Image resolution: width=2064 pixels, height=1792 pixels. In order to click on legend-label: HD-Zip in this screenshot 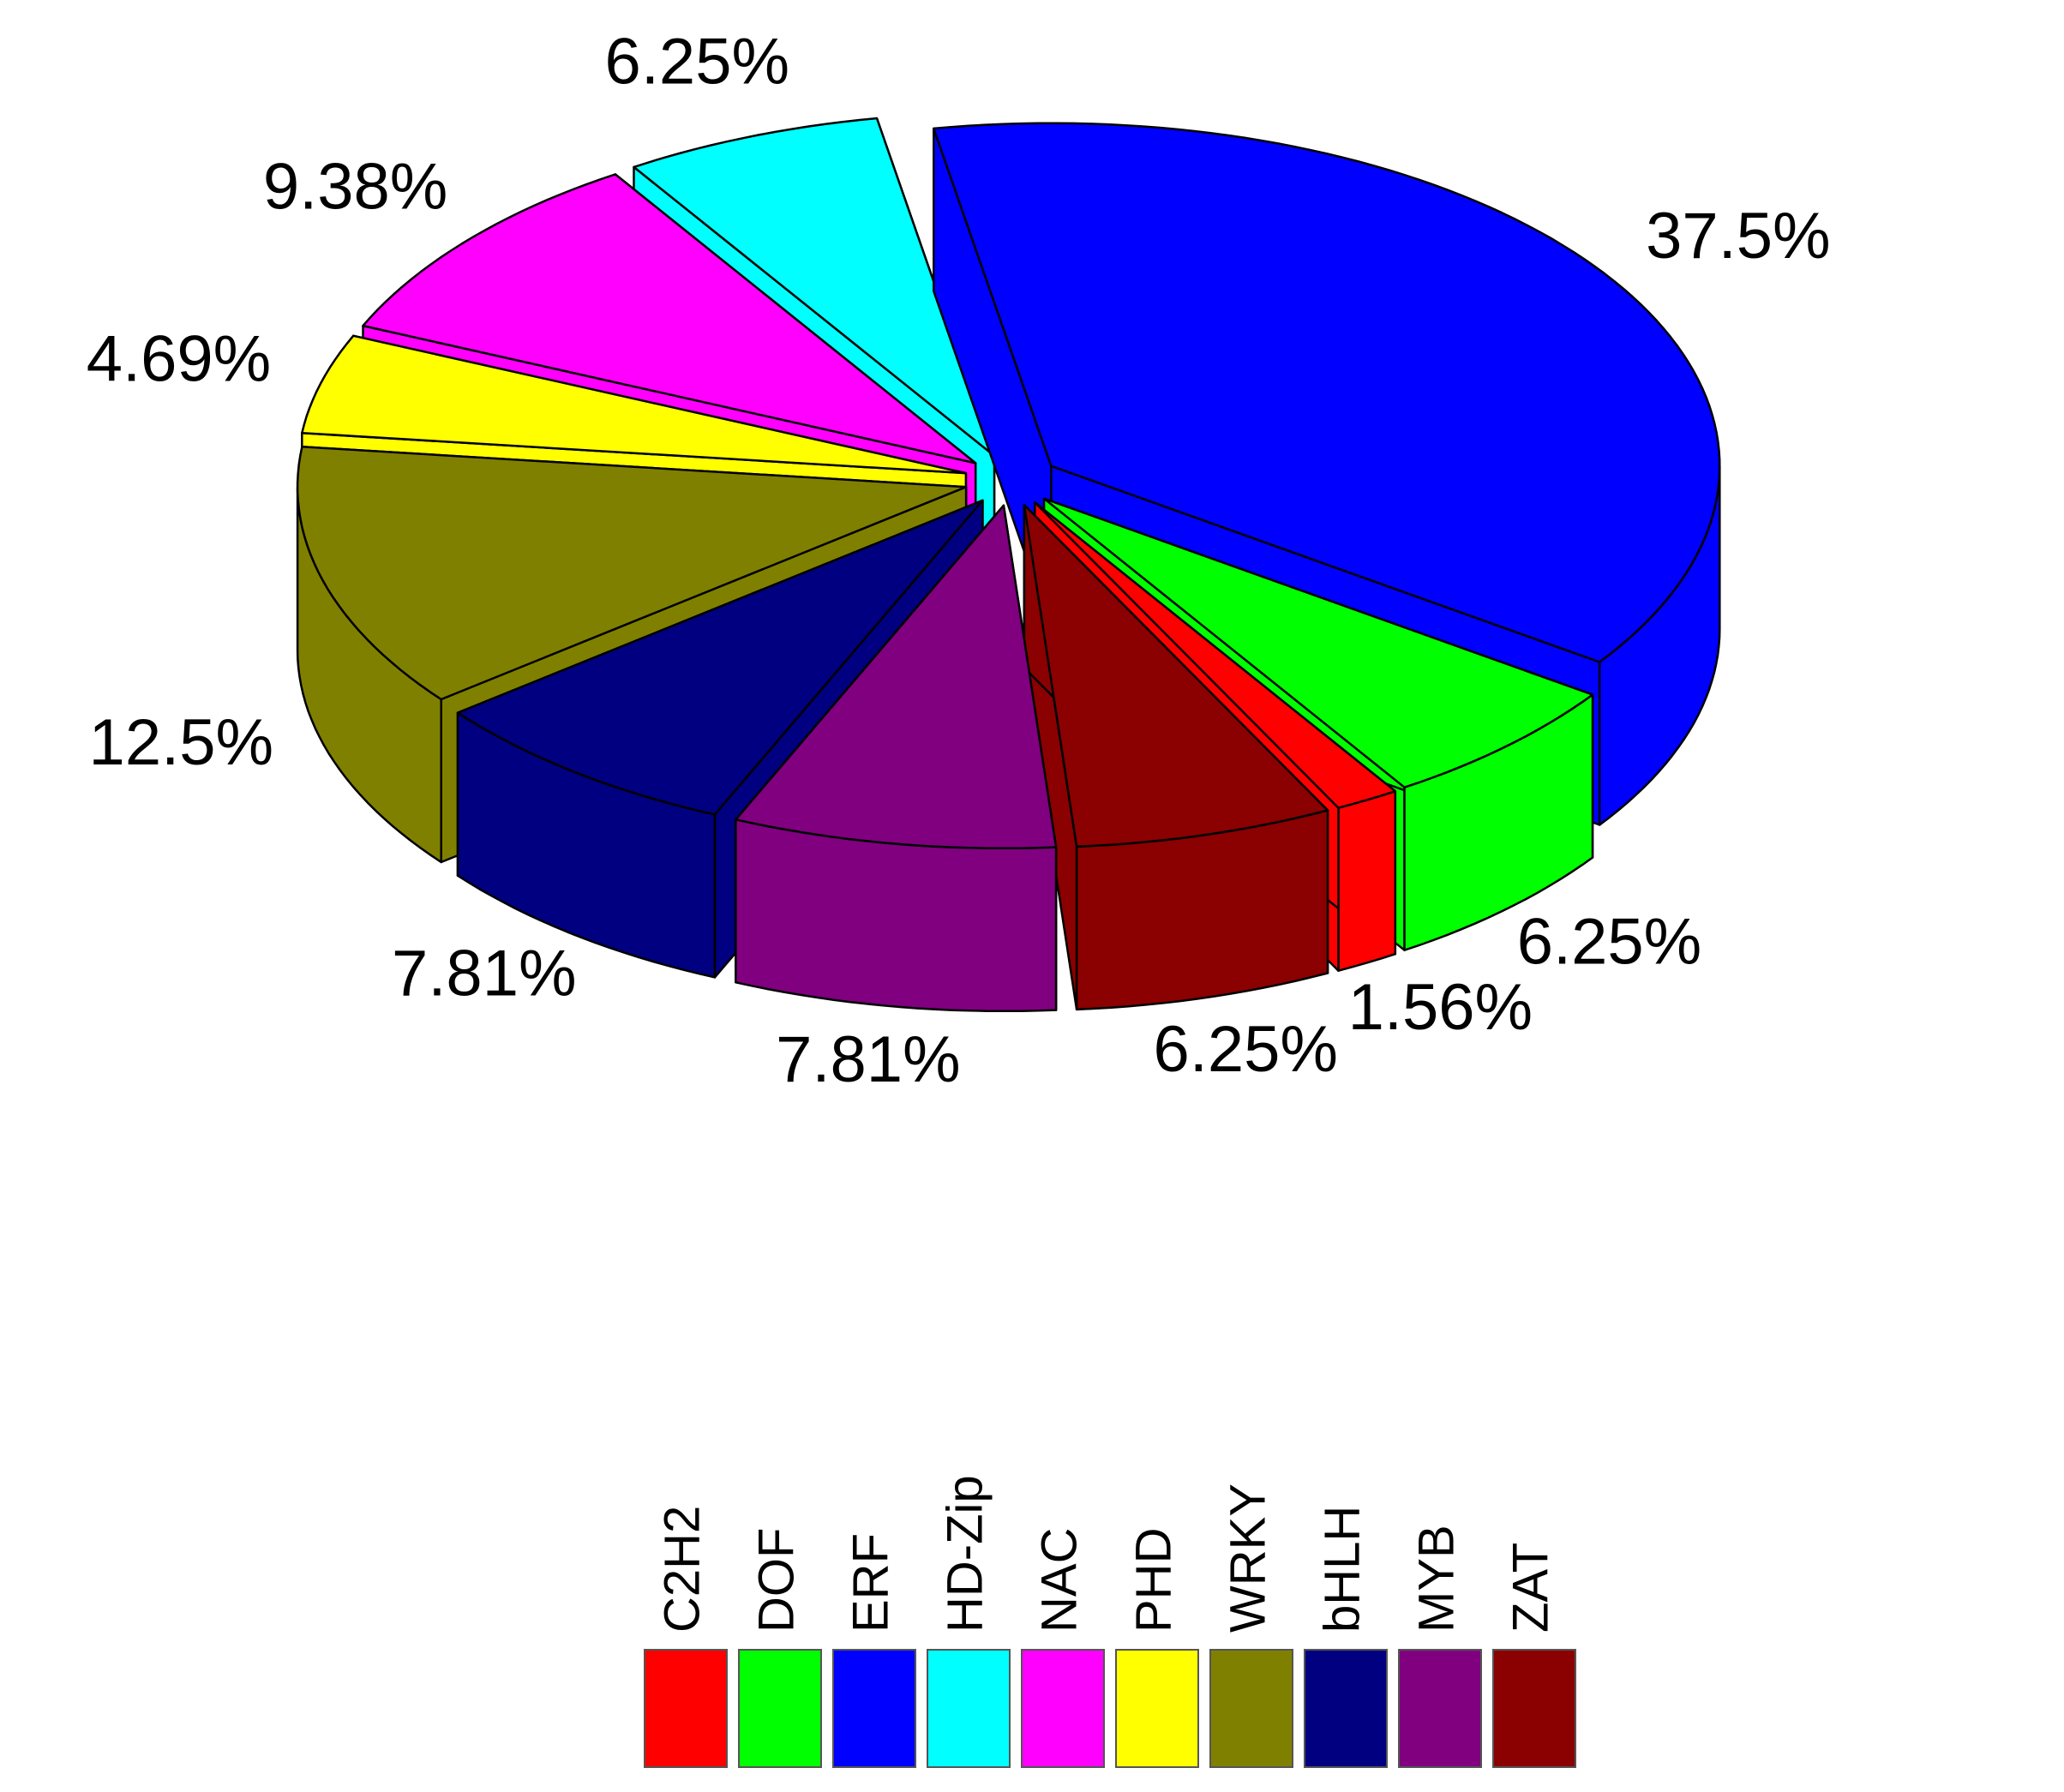, I will do `click(965, 1554)`.